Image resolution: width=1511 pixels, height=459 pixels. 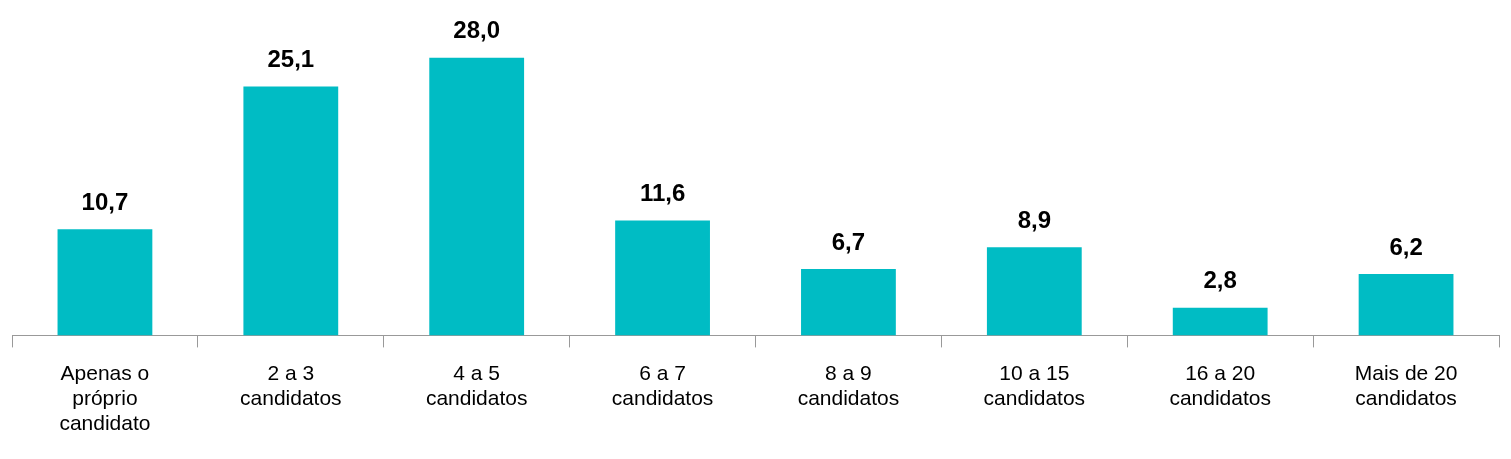 I want to click on data-label: 25,1, so click(x=291, y=59).